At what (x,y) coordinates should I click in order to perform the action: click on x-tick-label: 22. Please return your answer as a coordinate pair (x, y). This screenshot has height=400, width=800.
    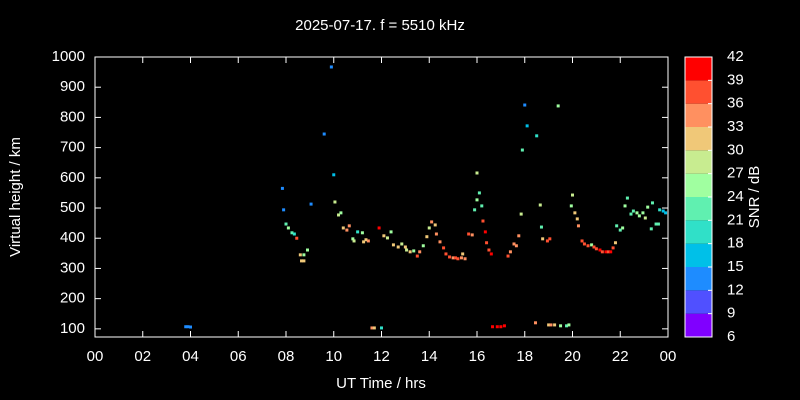
    Looking at the image, I should click on (620, 356).